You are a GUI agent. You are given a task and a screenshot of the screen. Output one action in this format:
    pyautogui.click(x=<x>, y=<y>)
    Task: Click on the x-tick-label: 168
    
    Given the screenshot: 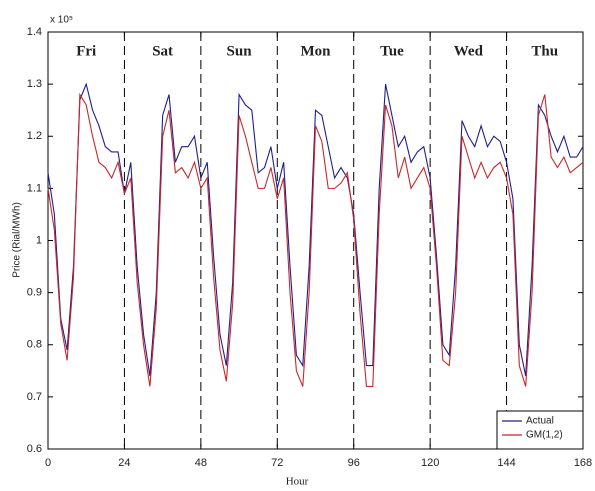 What is the action you would take?
    pyautogui.click(x=583, y=463)
    